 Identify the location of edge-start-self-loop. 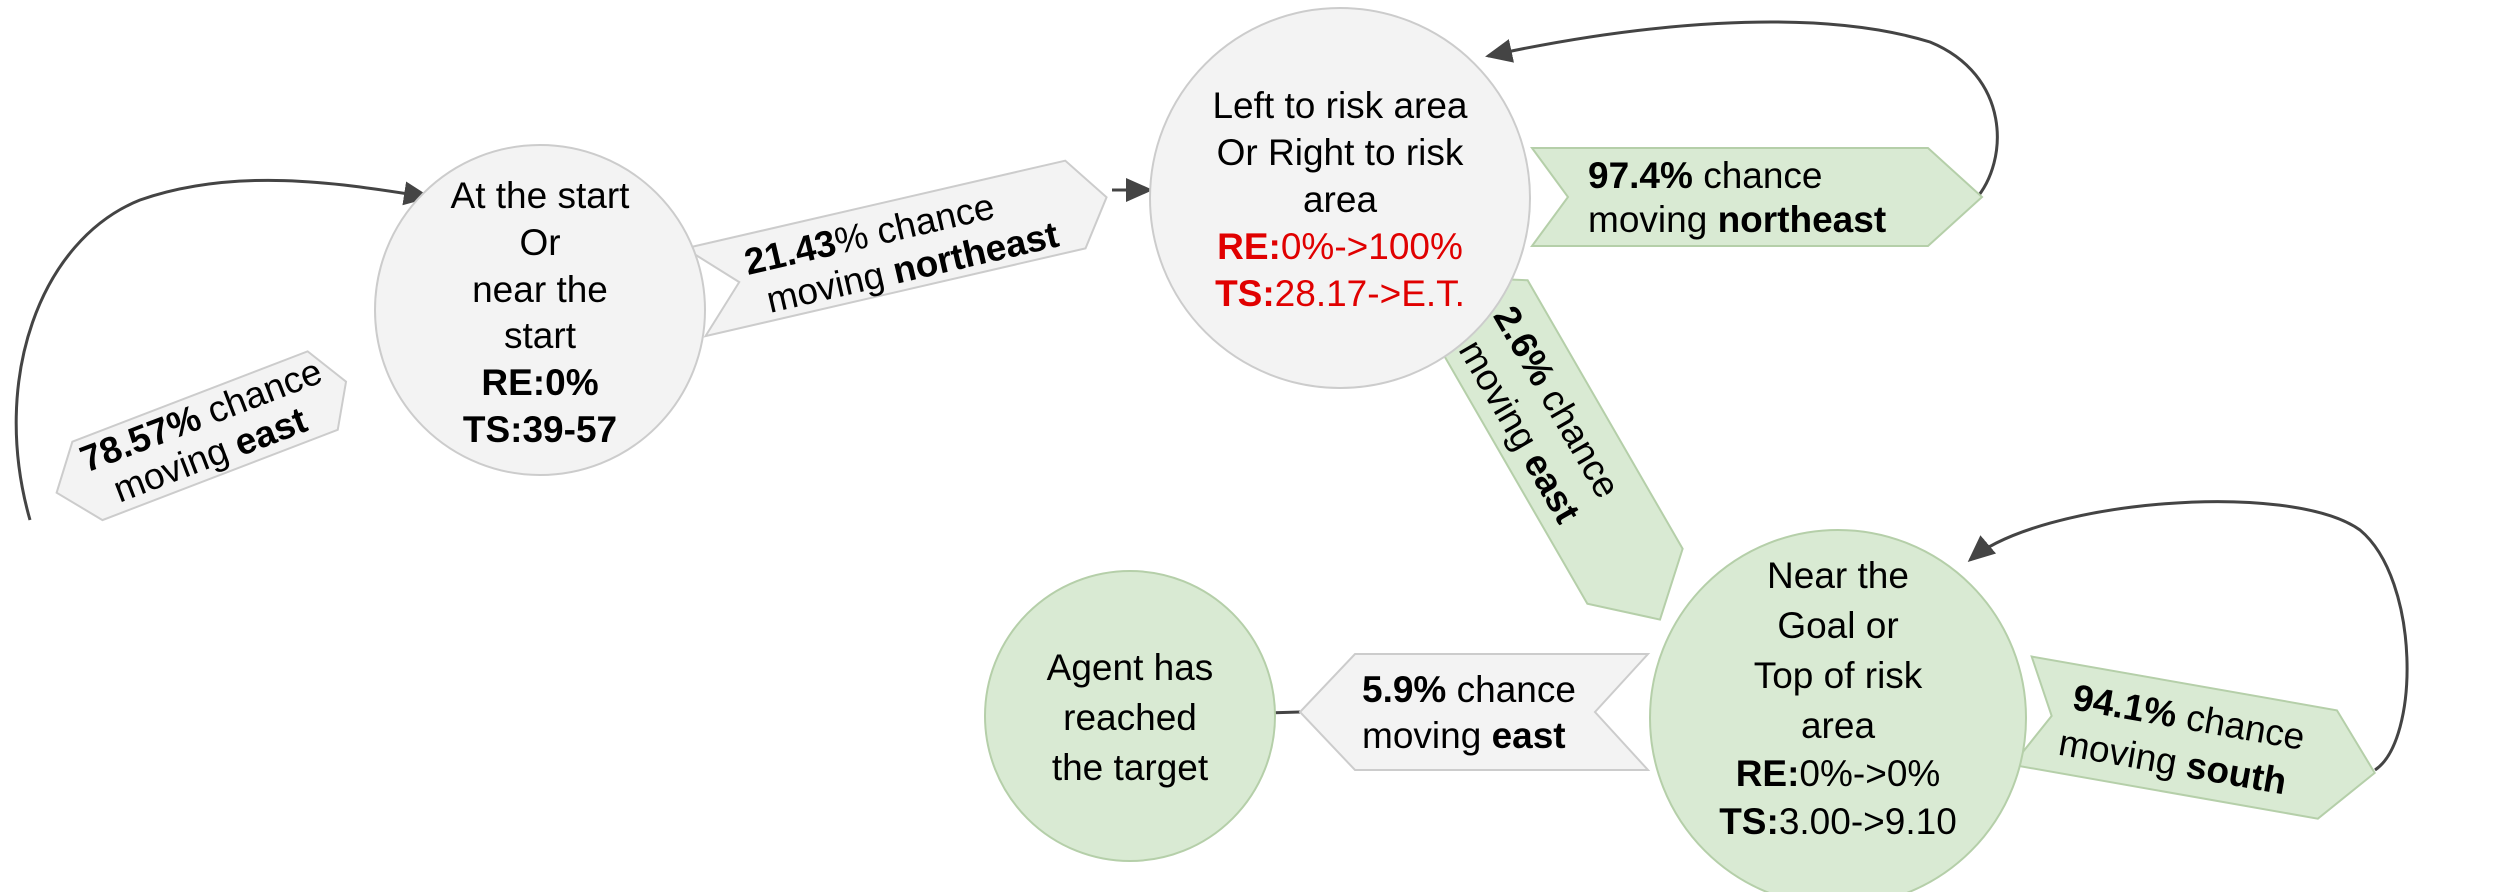
(222, 349).